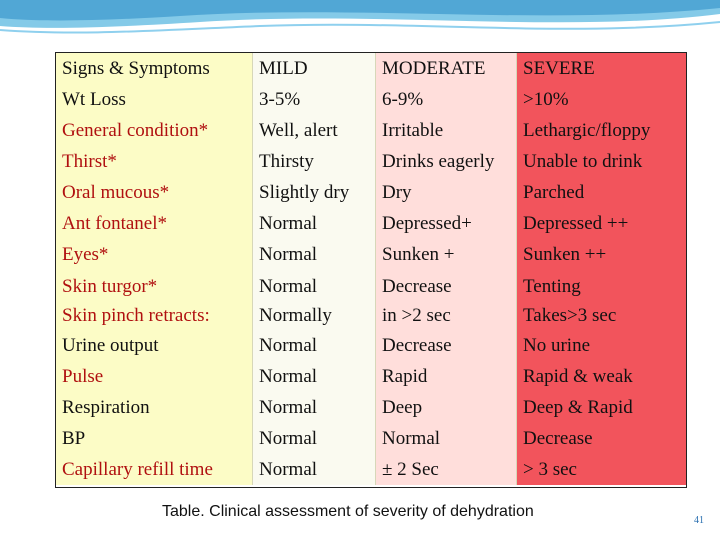 The height and width of the screenshot is (540, 720). Describe the element at coordinates (446, 438) in the screenshot. I see `table-cell-moderate-value: Normal` at that location.